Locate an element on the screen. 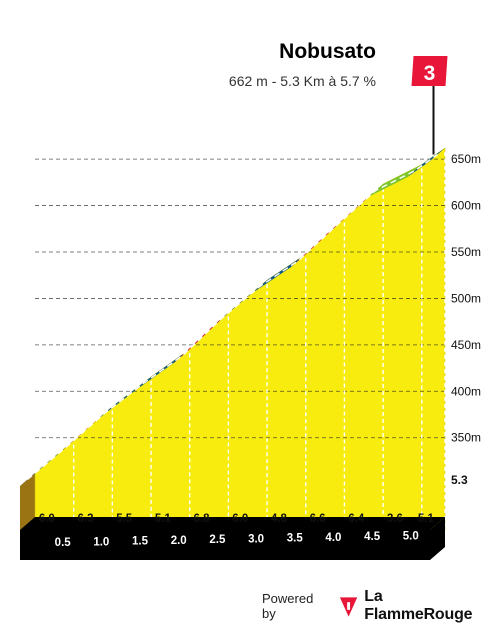 This screenshot has width=490, height=624. road-side-base is located at coordinates (27, 501).